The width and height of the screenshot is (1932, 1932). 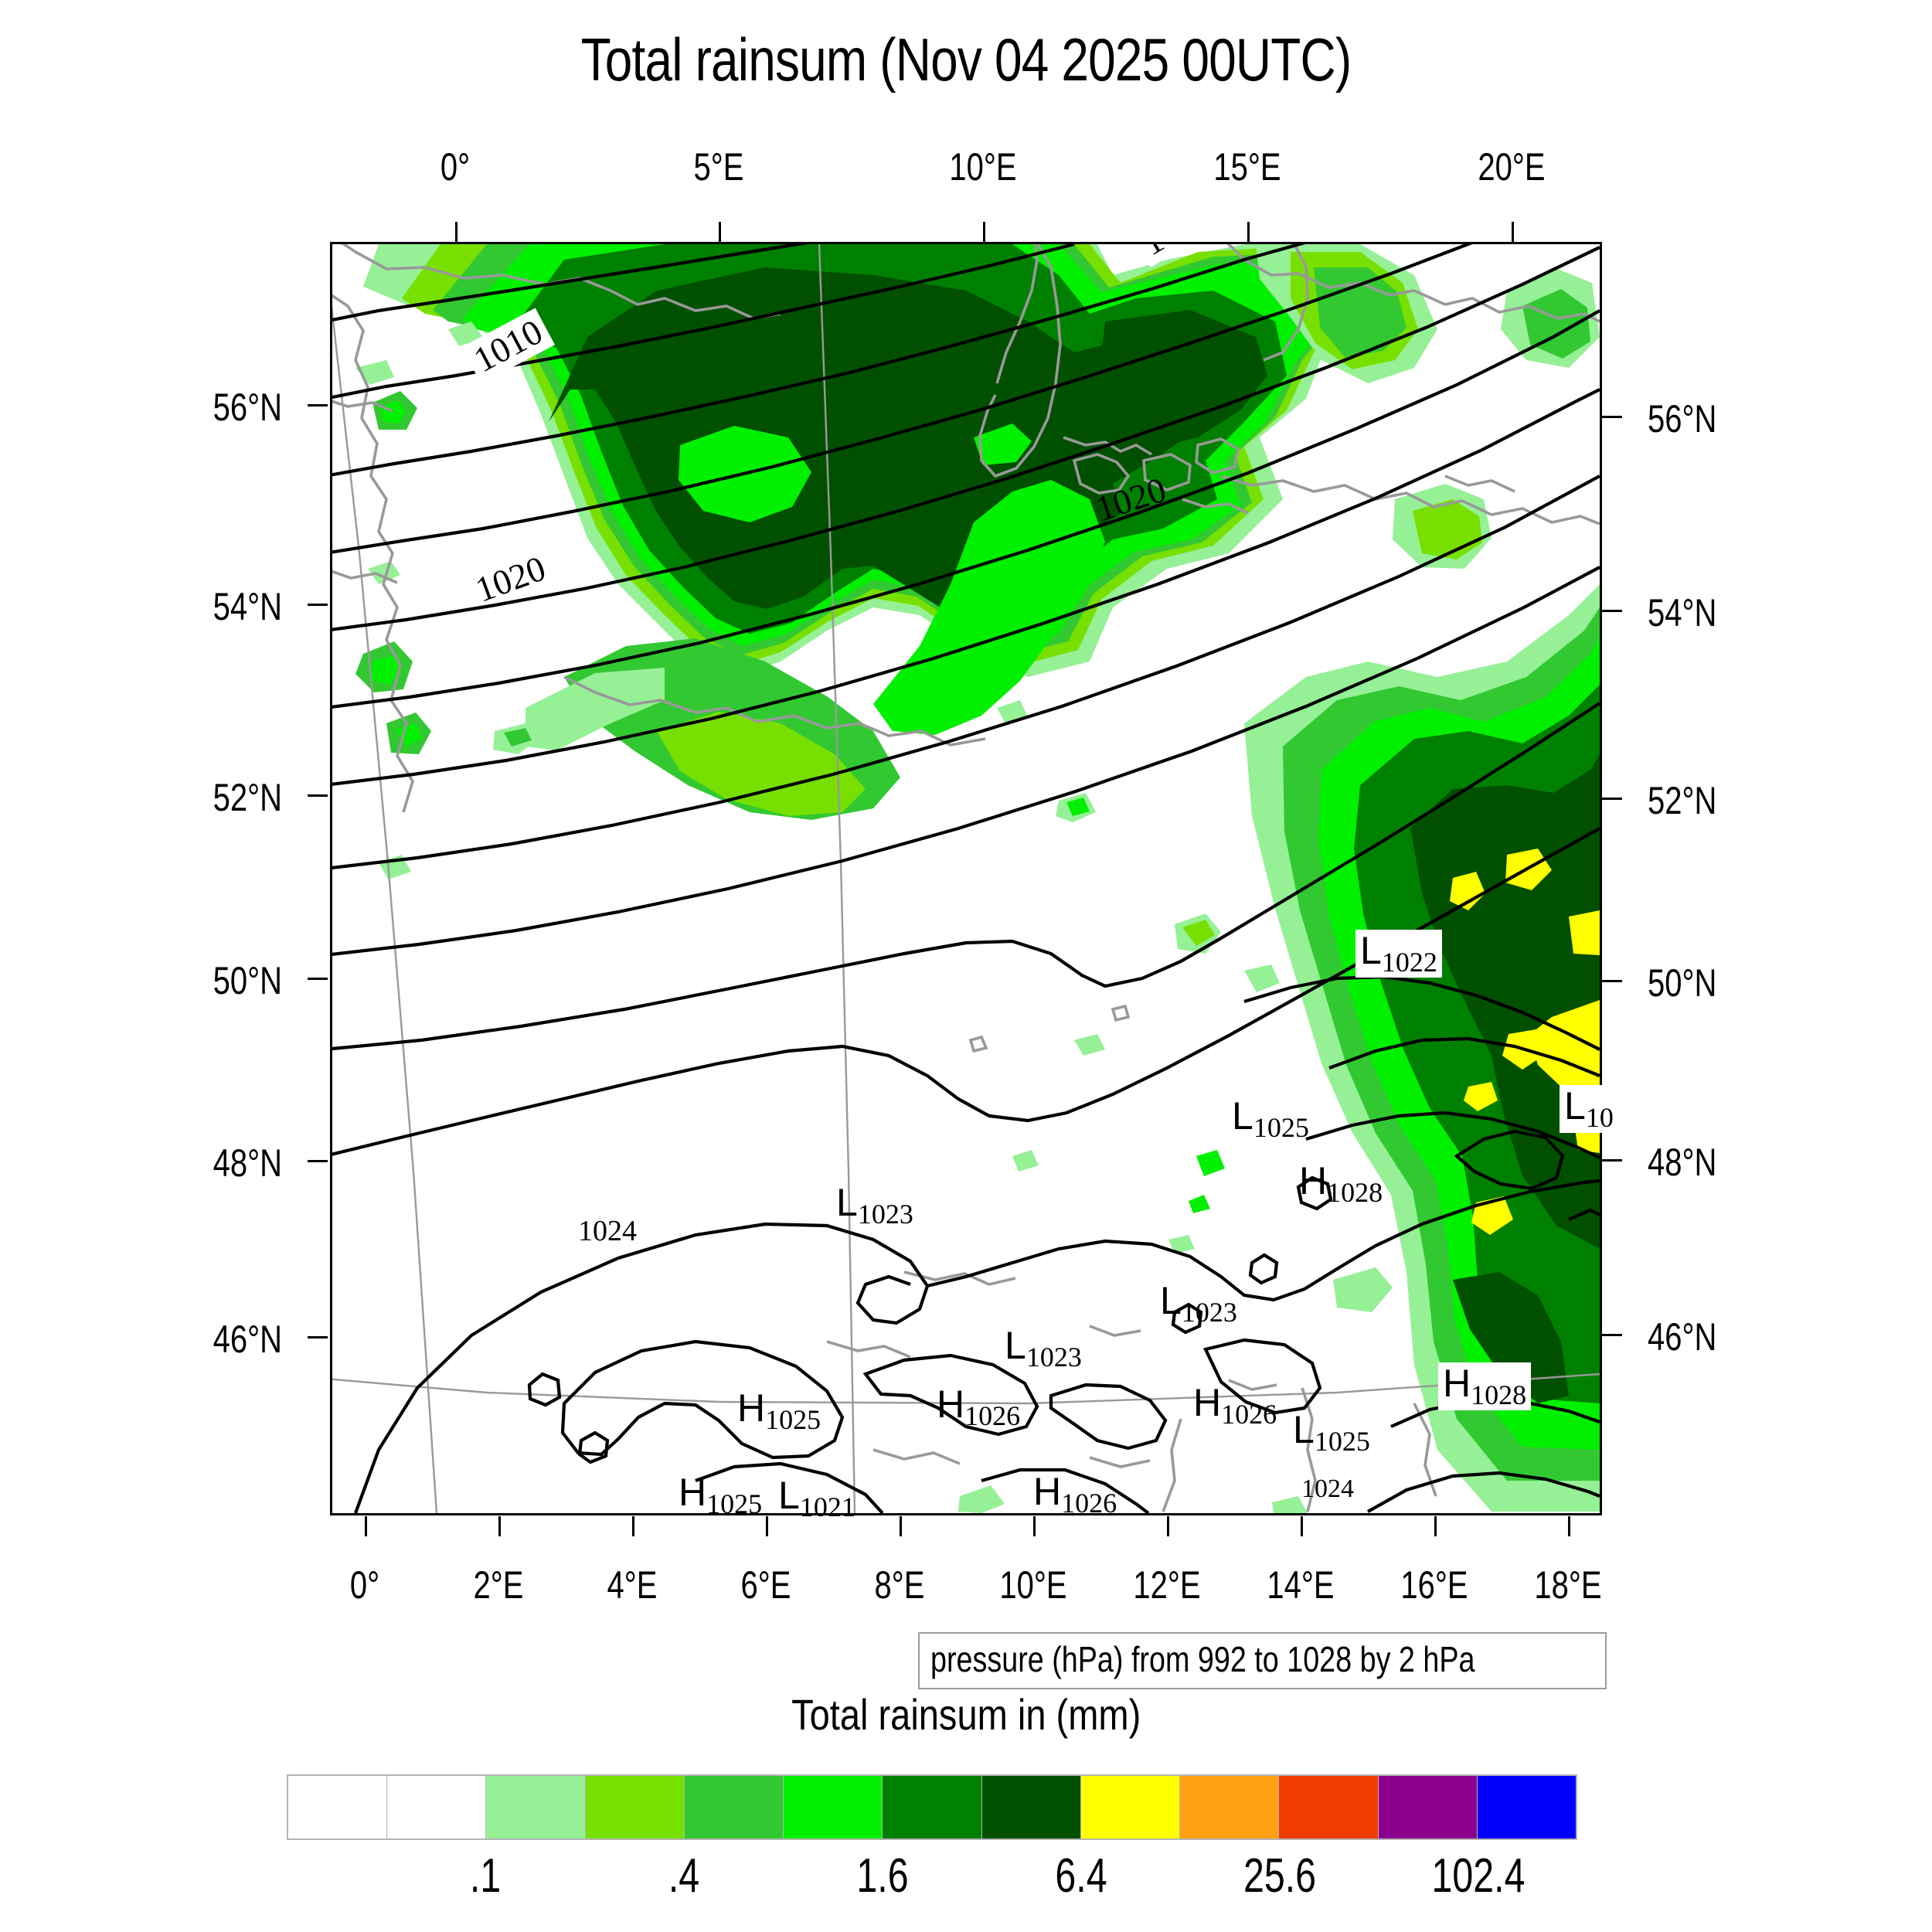 What do you see at coordinates (684, 1876) in the screenshot?
I see `colorbar-tick-1: .4` at bounding box center [684, 1876].